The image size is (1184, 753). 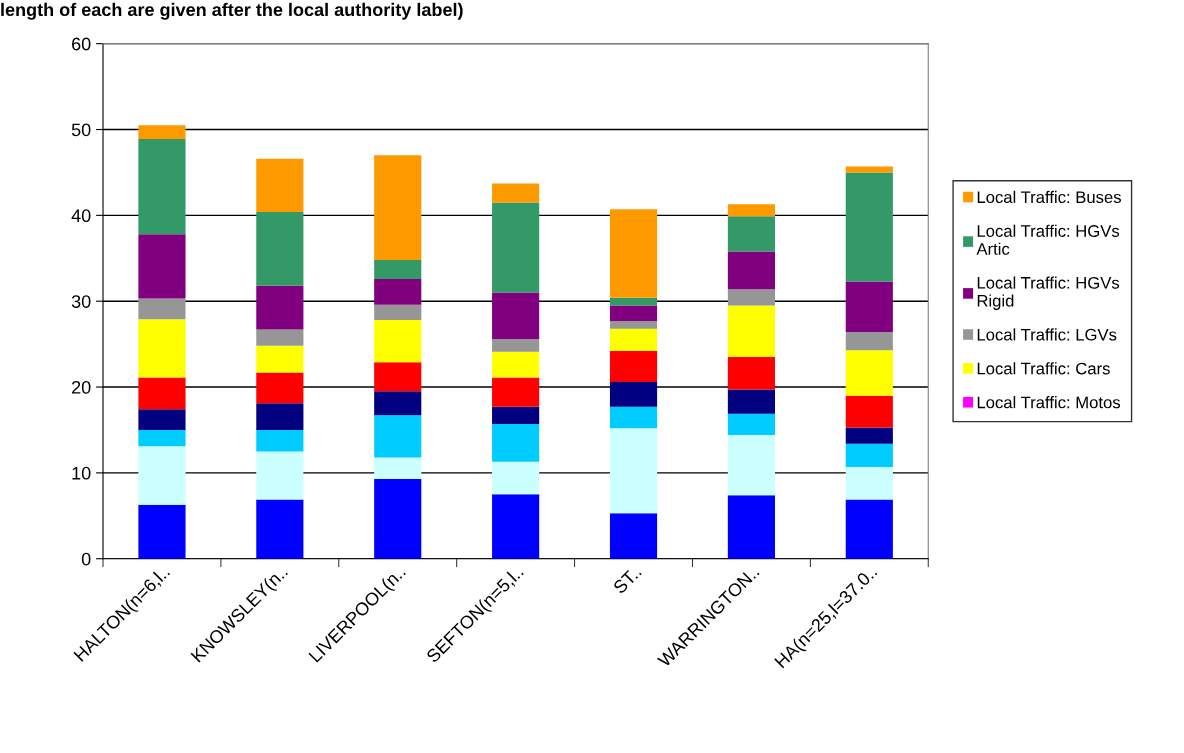 I want to click on legend-label: Local Traffic: Motos, so click(x=1049, y=402).